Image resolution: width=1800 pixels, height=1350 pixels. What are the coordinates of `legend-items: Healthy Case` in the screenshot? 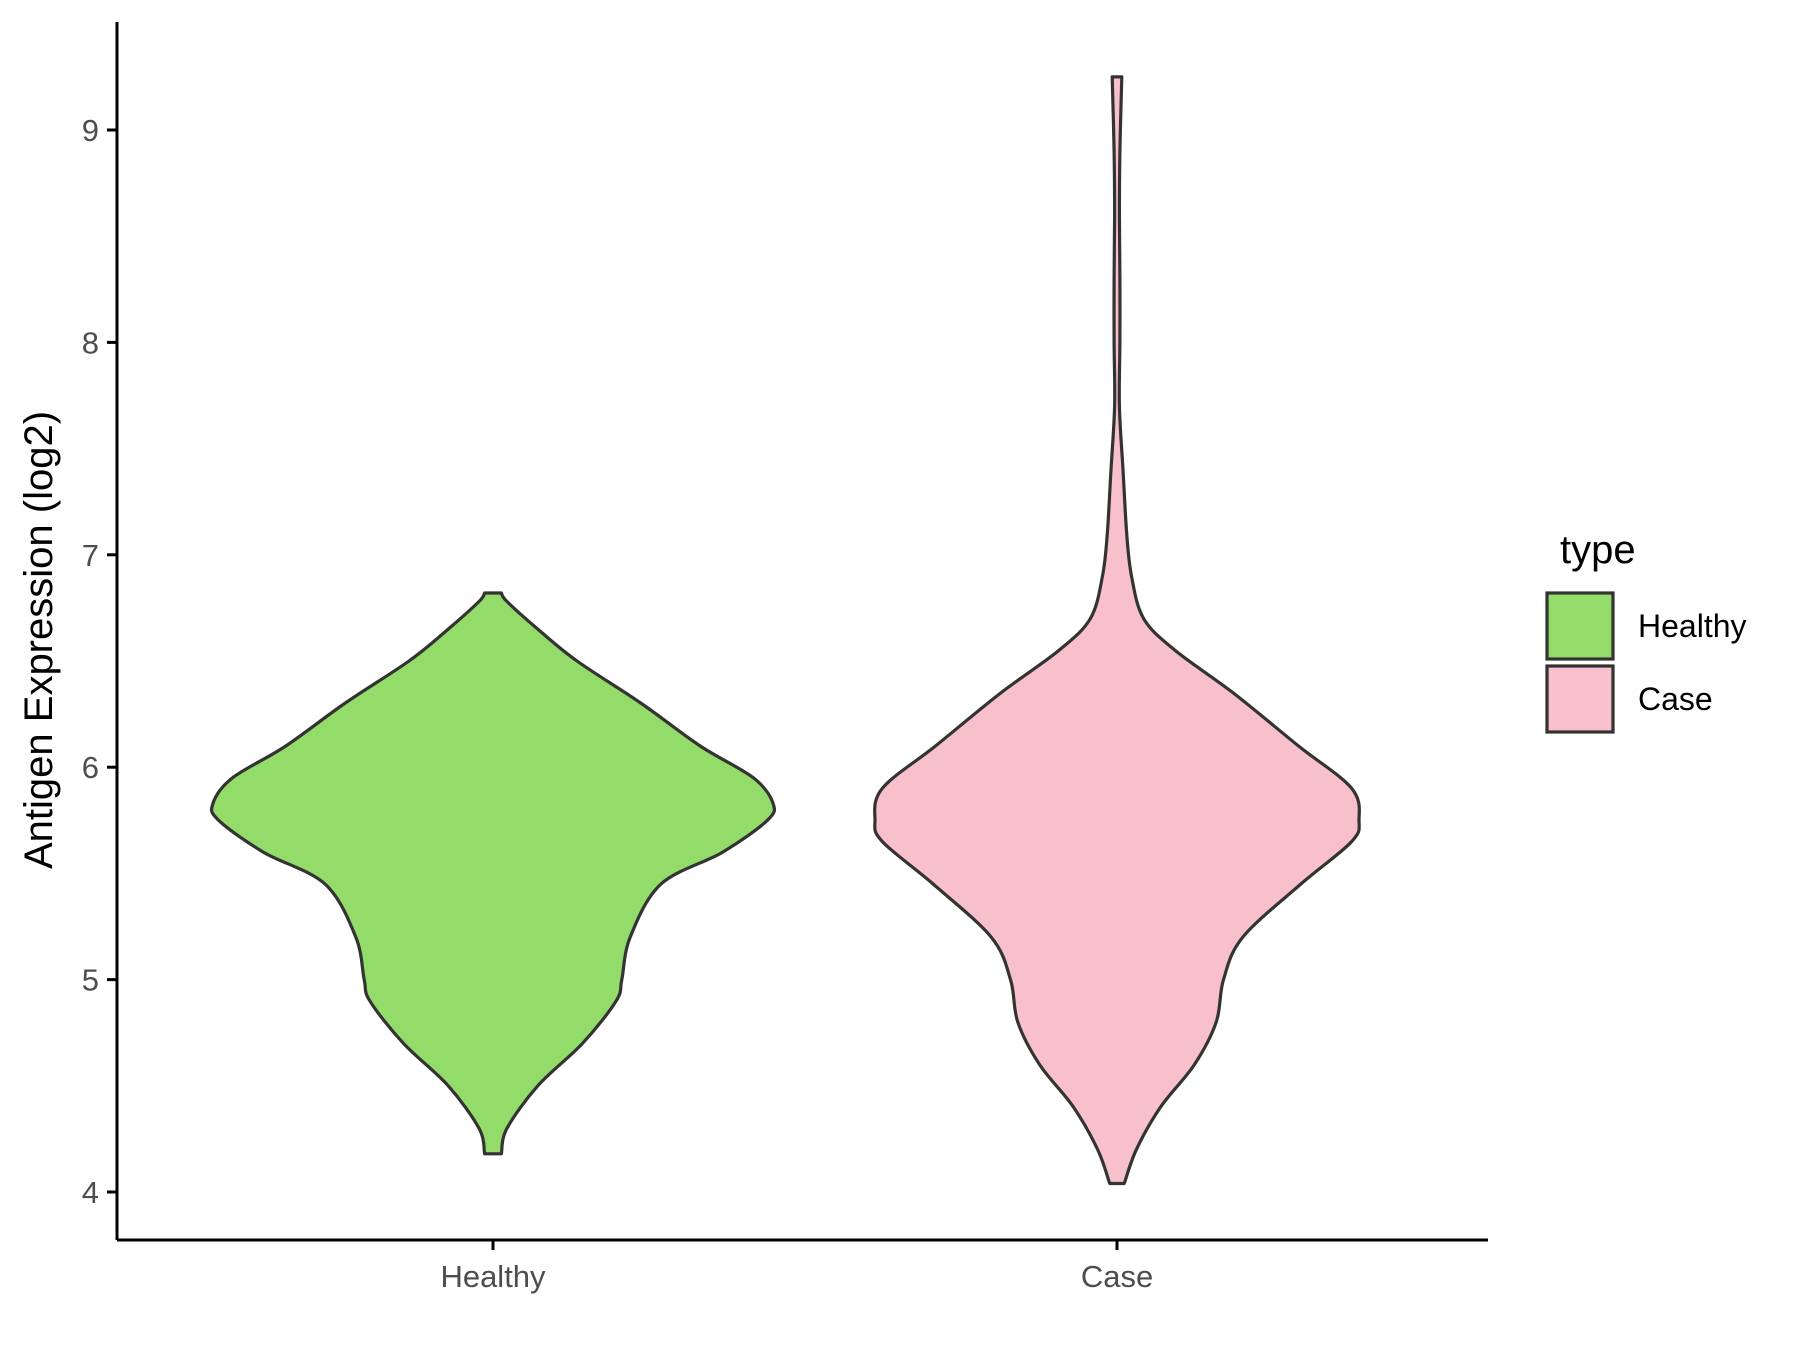 It's located at (1646, 662).